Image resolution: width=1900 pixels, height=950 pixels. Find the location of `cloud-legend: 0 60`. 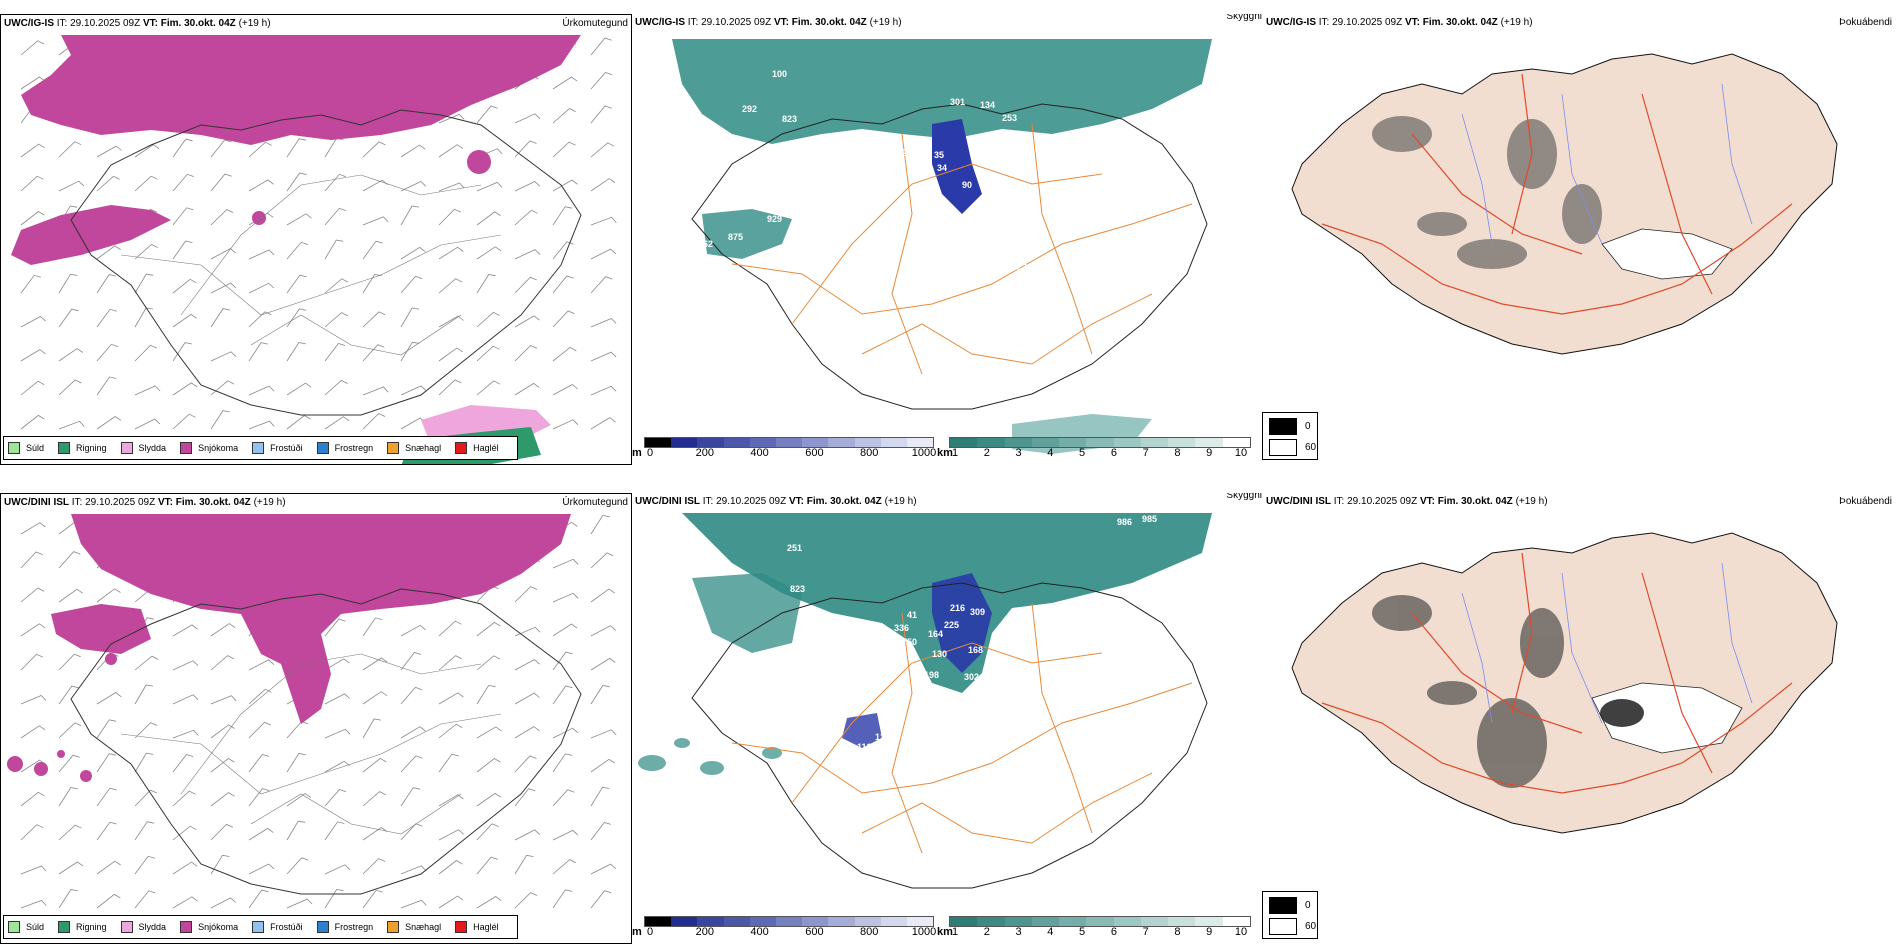

cloud-legend: 0 60 is located at coordinates (1290, 436).